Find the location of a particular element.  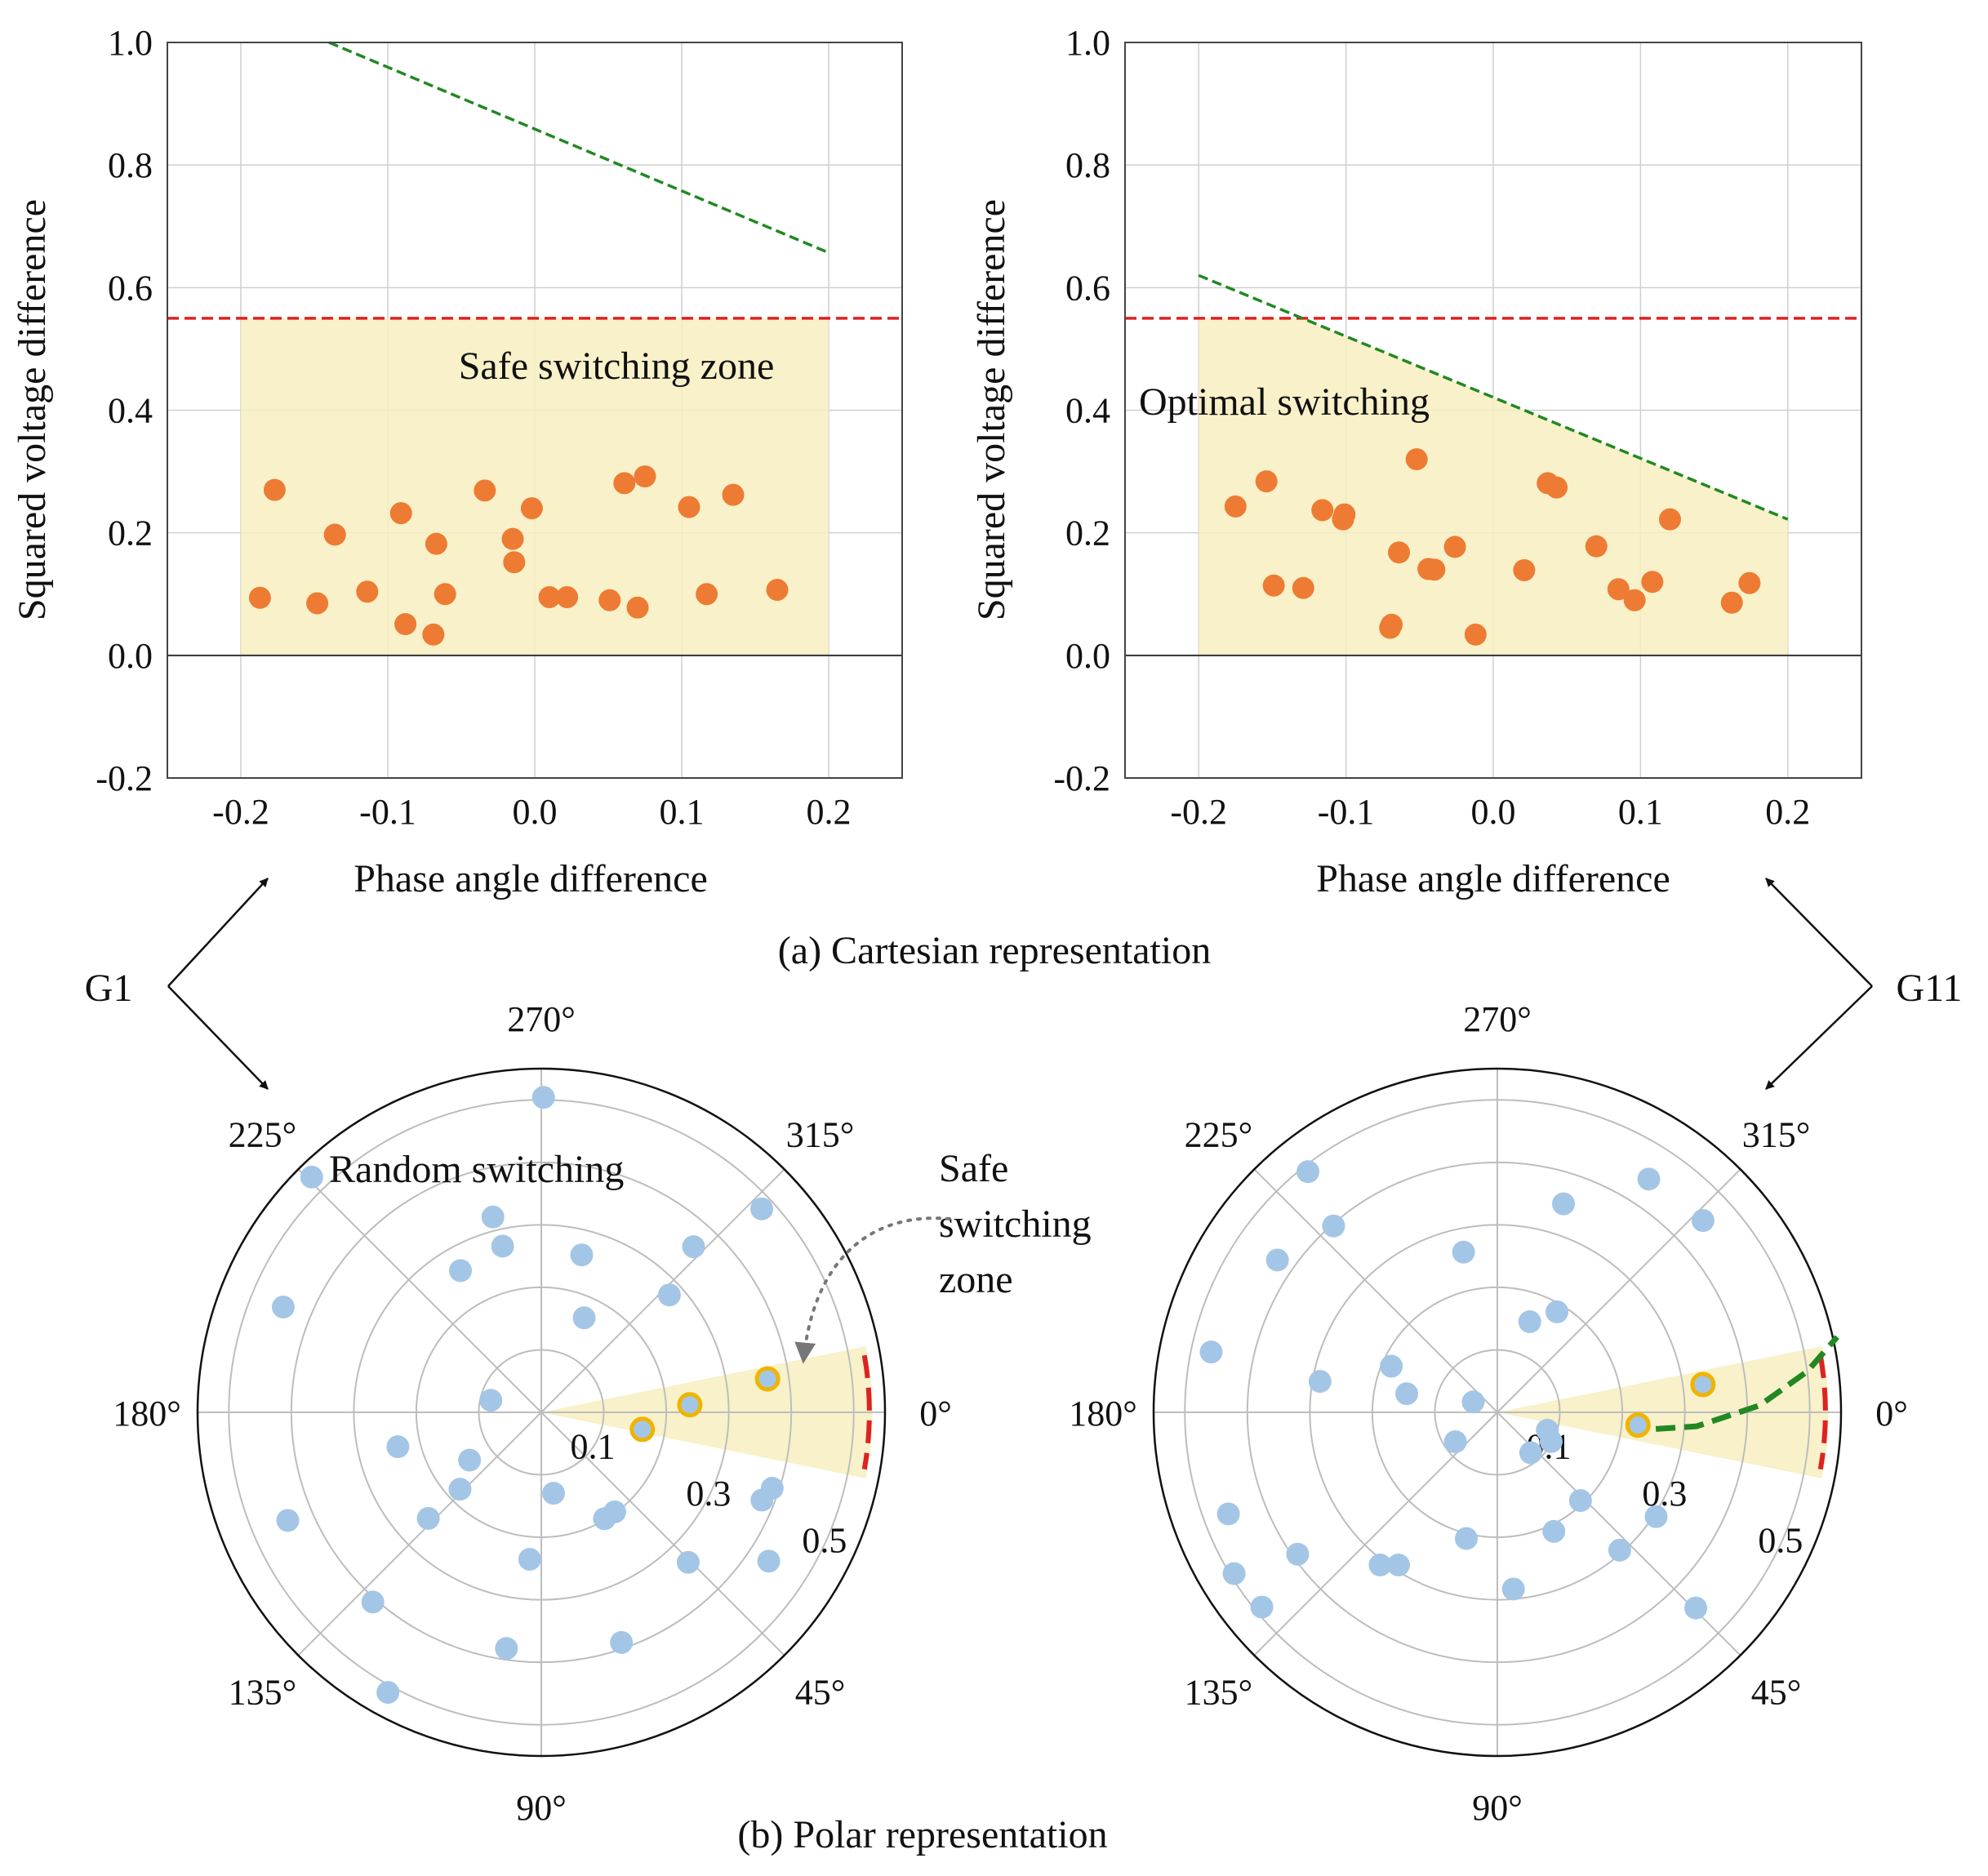

polar-annotation: Random switching is located at coordinates (476, 1169).